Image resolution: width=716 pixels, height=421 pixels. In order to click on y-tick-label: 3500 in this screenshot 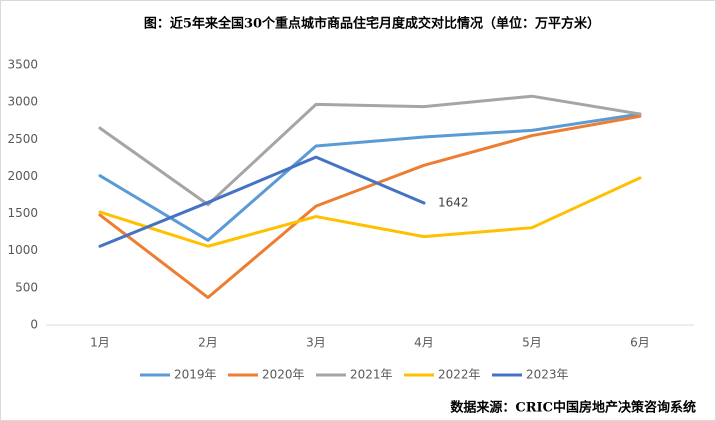, I will do `click(22, 65)`.